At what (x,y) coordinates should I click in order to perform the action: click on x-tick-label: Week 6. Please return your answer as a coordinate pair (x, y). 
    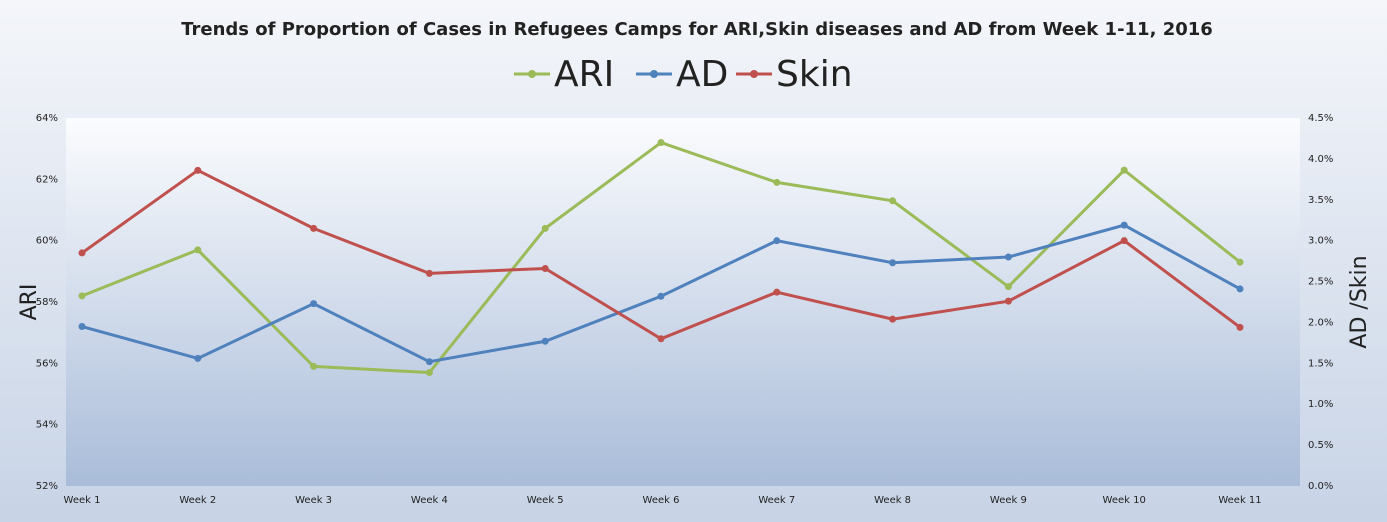
    Looking at the image, I should click on (661, 500).